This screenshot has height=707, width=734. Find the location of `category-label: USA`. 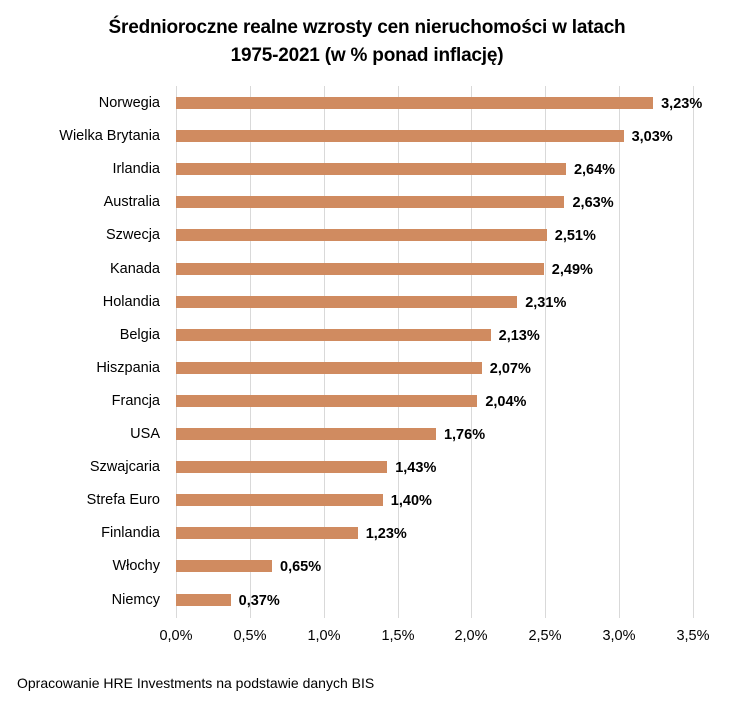

category-label: USA is located at coordinates (145, 434).